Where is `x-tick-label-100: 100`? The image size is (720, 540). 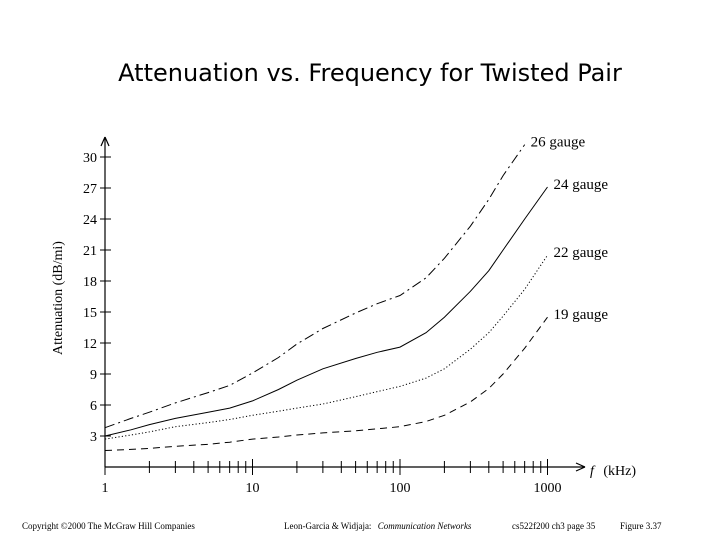
x-tick-label-100: 100 is located at coordinates (400, 488).